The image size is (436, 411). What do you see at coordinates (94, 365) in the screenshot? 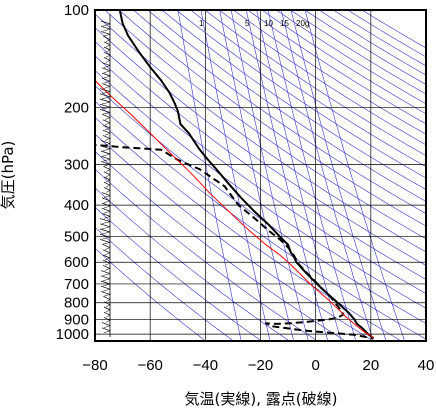
I see `x-tick-label: −80` at bounding box center [94, 365].